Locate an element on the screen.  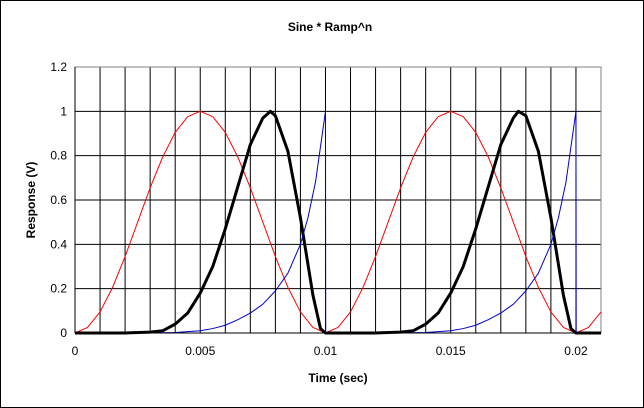
x-axis-title: Time (sec) is located at coordinates (337, 378).